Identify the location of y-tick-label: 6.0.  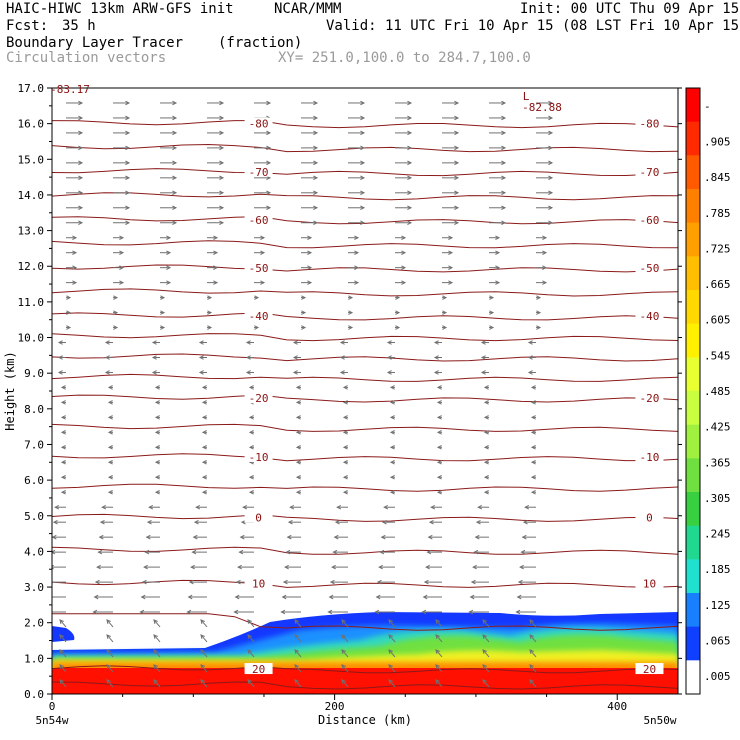
(34, 480).